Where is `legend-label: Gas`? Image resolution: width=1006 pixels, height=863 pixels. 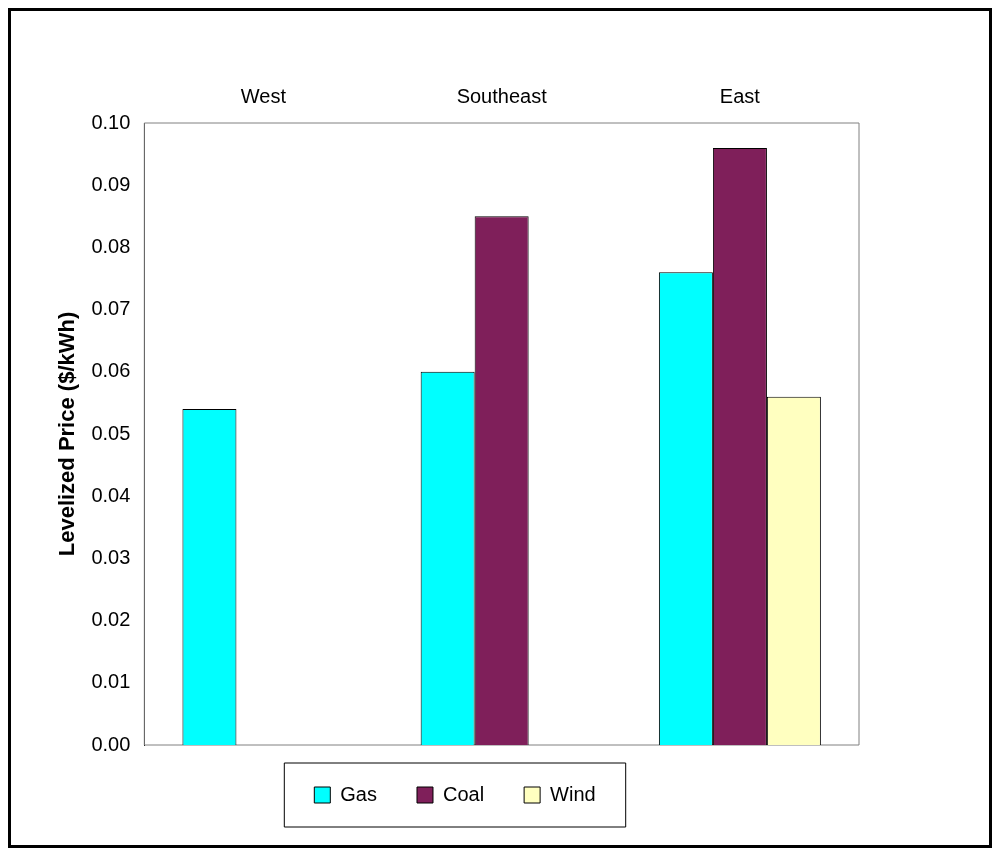
legend-label: Gas is located at coordinates (358, 793).